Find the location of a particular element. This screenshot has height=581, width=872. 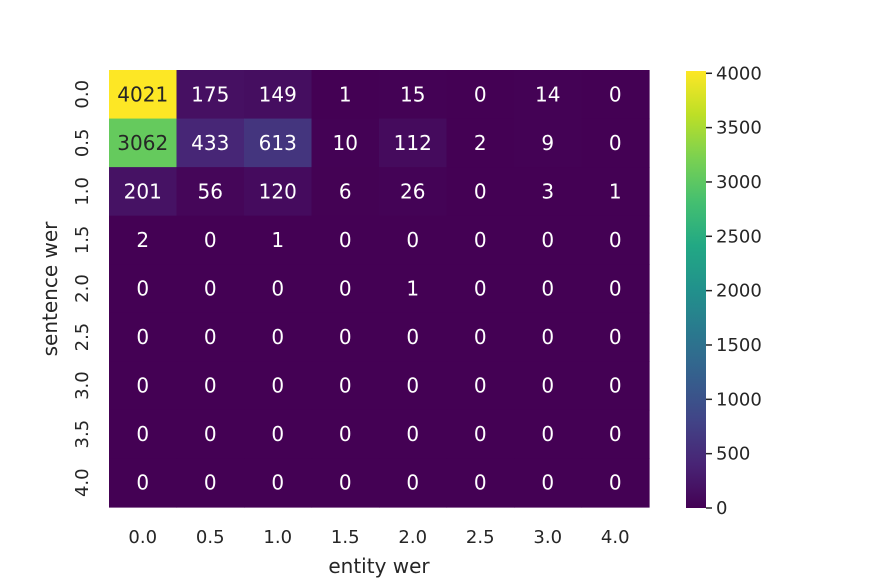

colorbar is located at coordinates (696, 289).